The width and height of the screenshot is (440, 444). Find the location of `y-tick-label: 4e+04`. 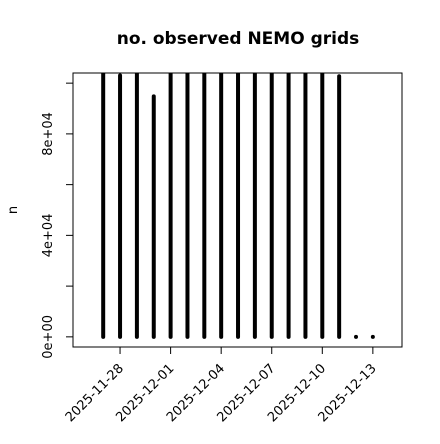

y-tick-label: 4e+04 is located at coordinates (48, 236).